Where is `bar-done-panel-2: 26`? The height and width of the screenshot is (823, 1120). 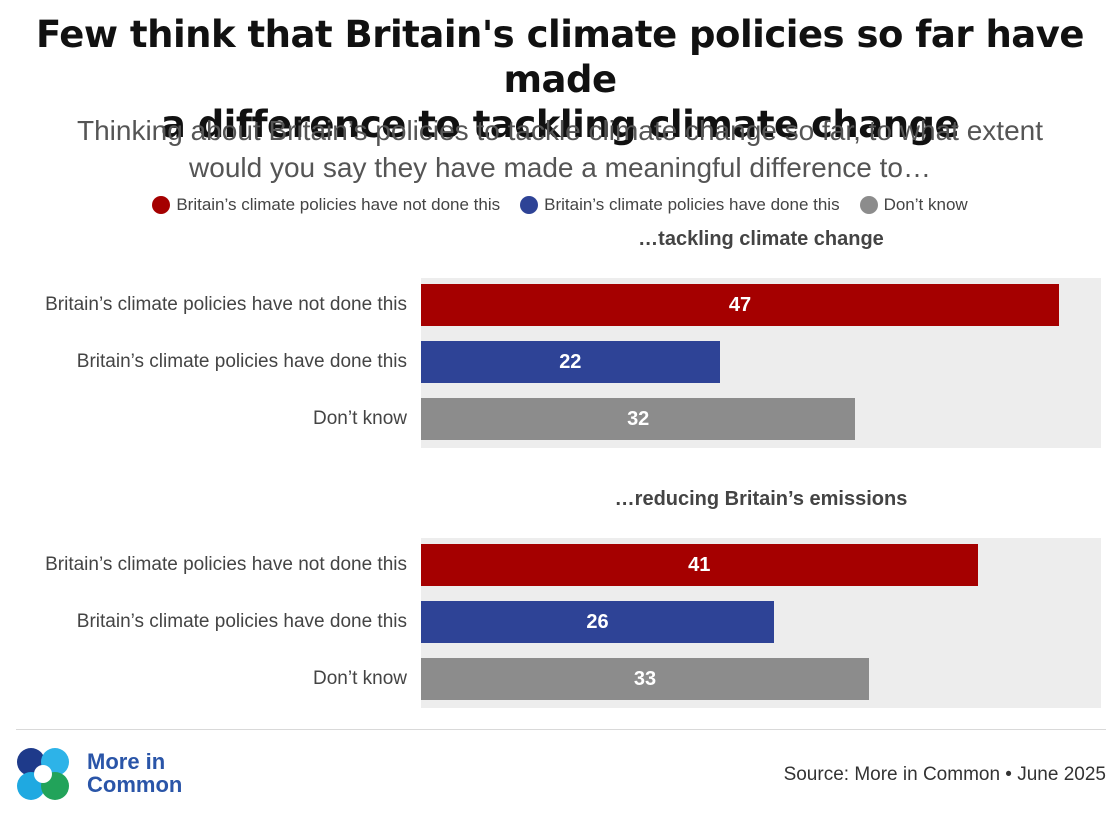 bar-done-panel-2: 26 is located at coordinates (597, 622).